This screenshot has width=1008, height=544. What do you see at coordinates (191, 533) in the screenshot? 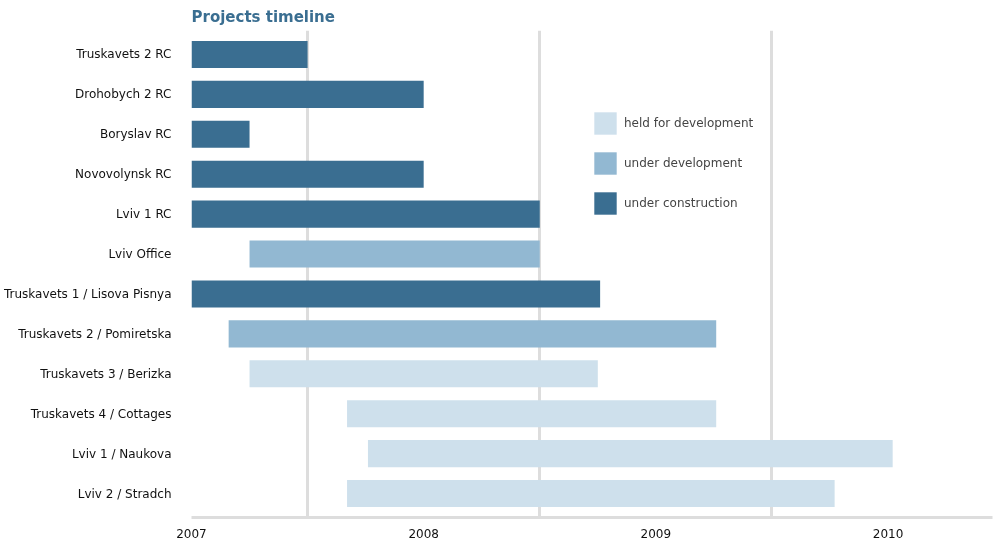
I see `x-tick-label: 2007` at bounding box center [191, 533].